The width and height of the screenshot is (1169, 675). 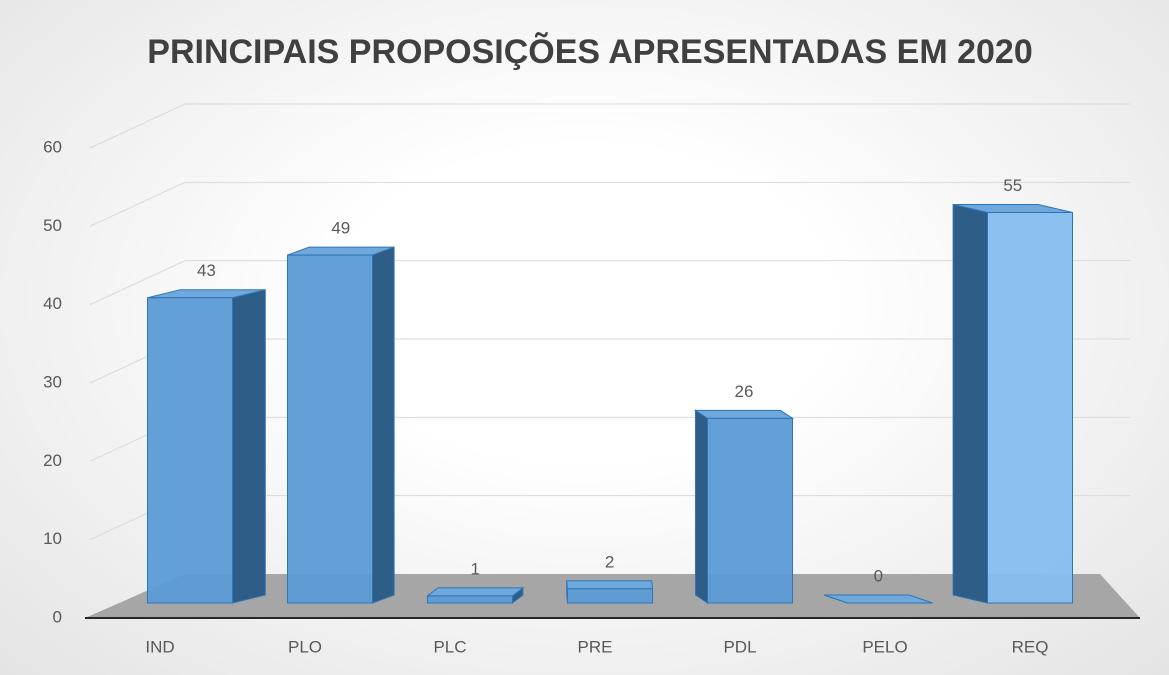 What do you see at coordinates (884, 646) in the screenshot?
I see `x-tick-label: PELO` at bounding box center [884, 646].